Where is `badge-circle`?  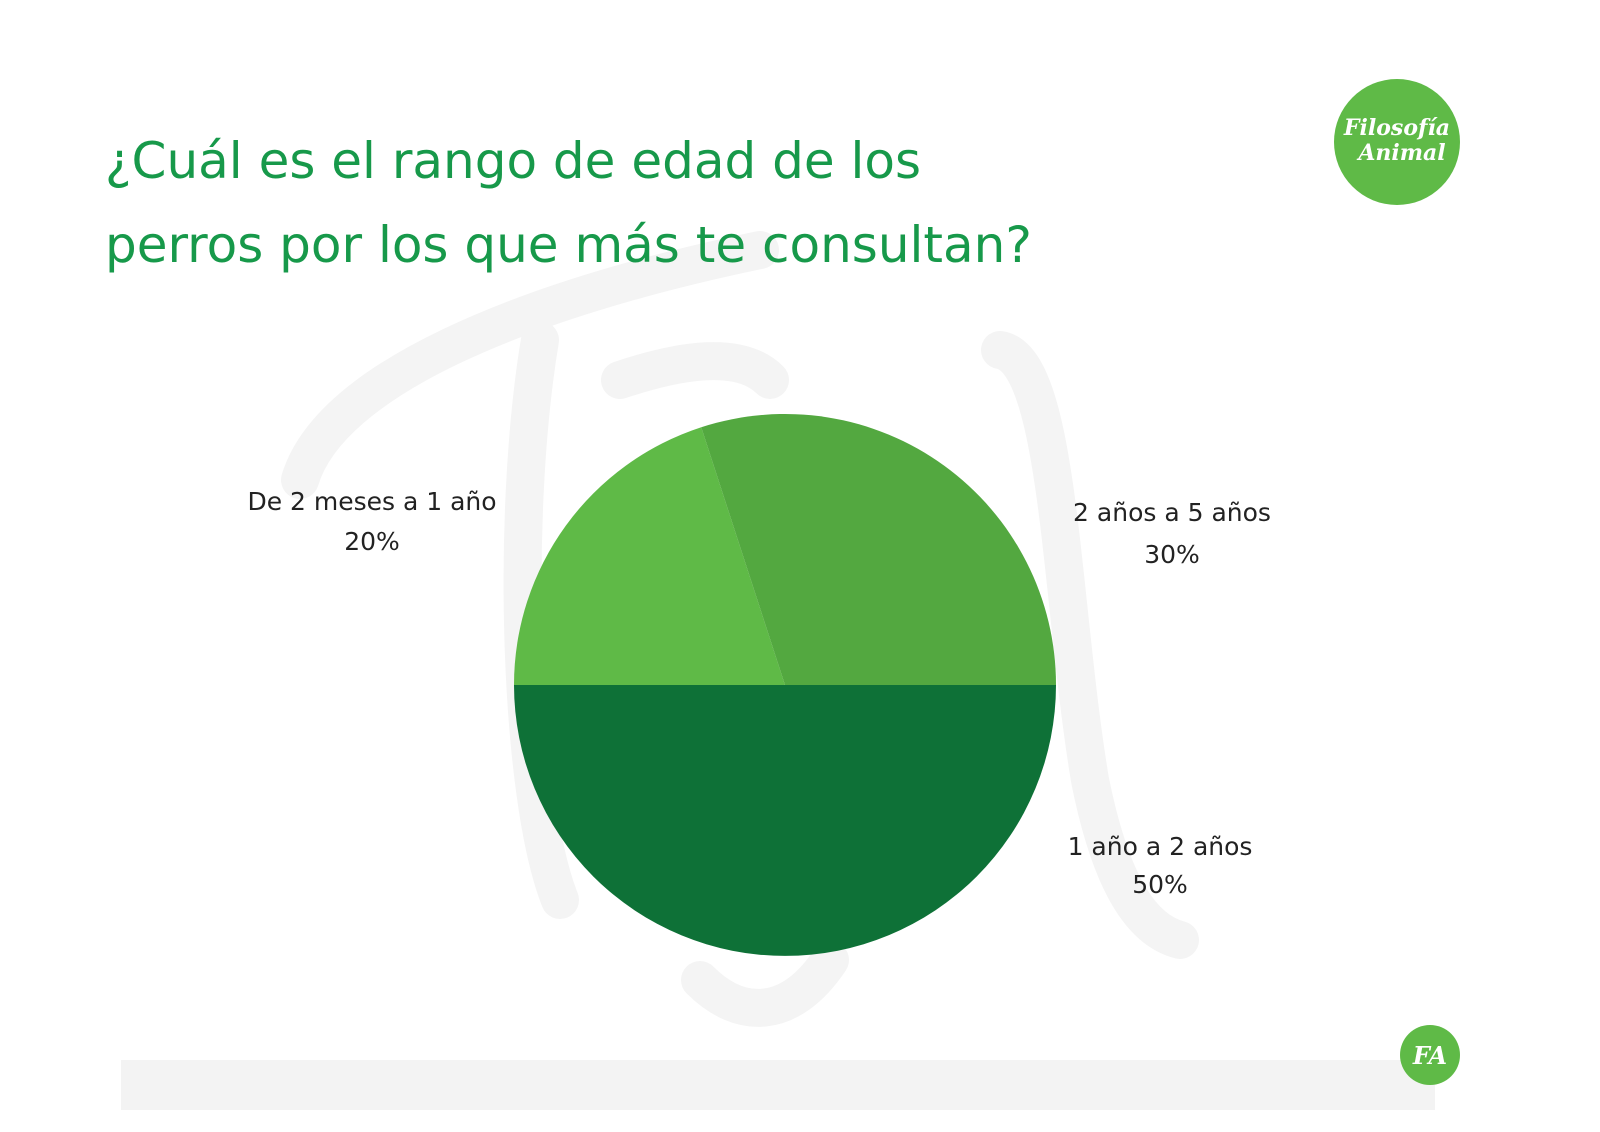 badge-circle is located at coordinates (1430, 1055).